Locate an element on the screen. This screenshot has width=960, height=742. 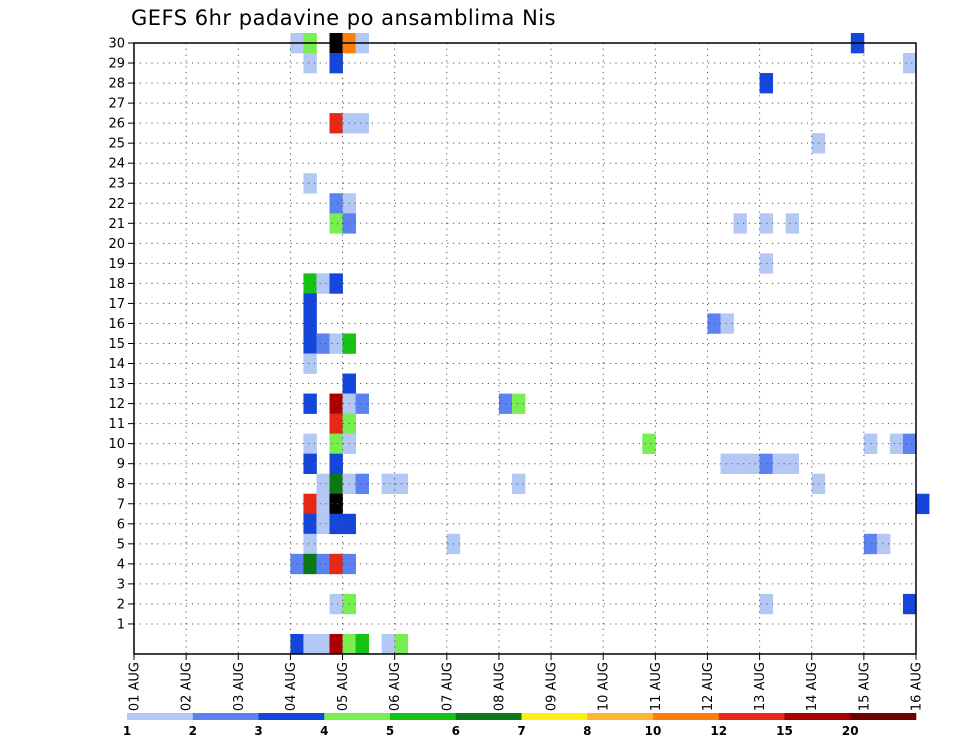
x-tick-label: 08 AUG is located at coordinates (499, 686).